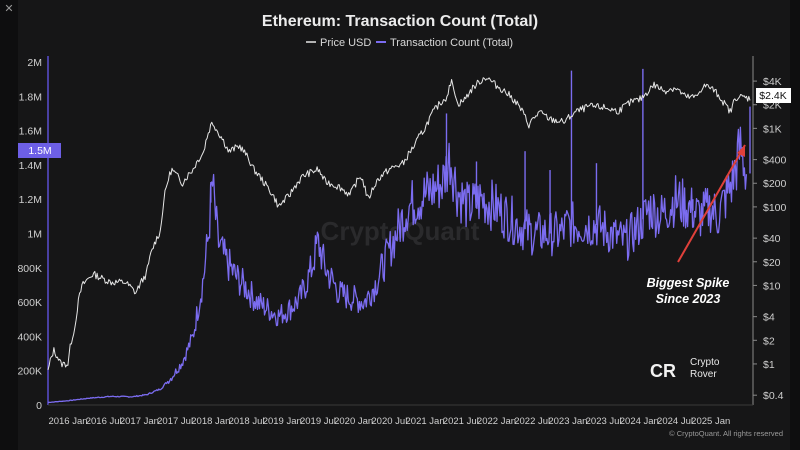 The image size is (800, 450). I want to click on x-tick-label: 2018 Jan, so click(210, 421).